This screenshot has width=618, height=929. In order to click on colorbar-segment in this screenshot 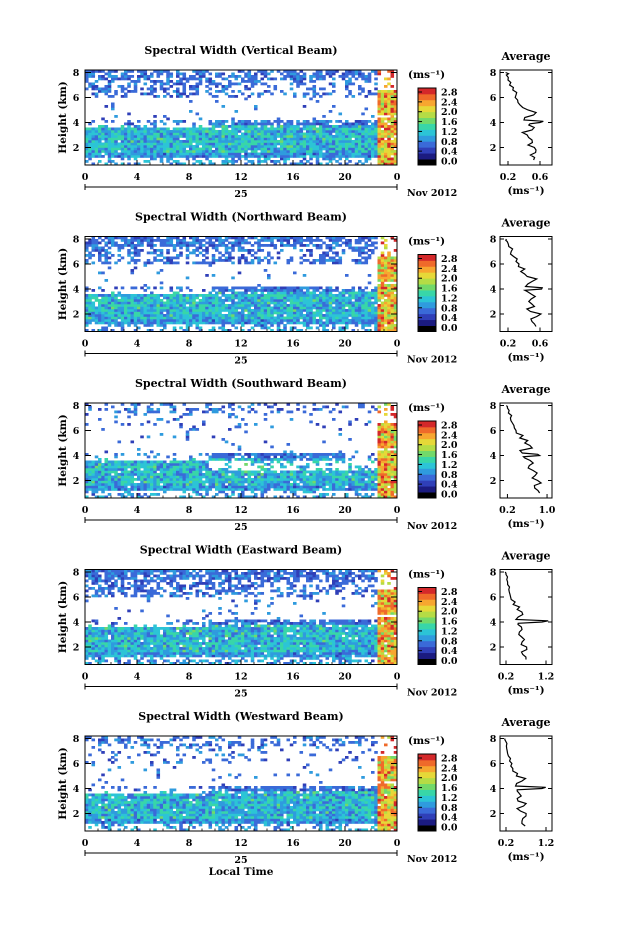, I will do `click(427, 287)`.